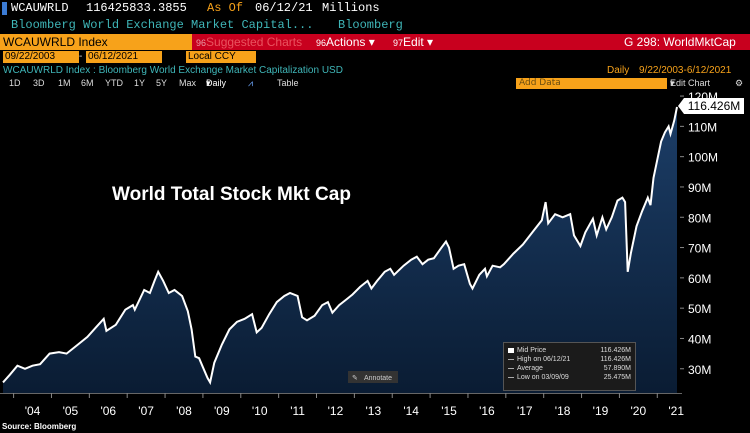 The width and height of the screenshot is (750, 433). I want to click on x-tick-label: '11, so click(297, 411).